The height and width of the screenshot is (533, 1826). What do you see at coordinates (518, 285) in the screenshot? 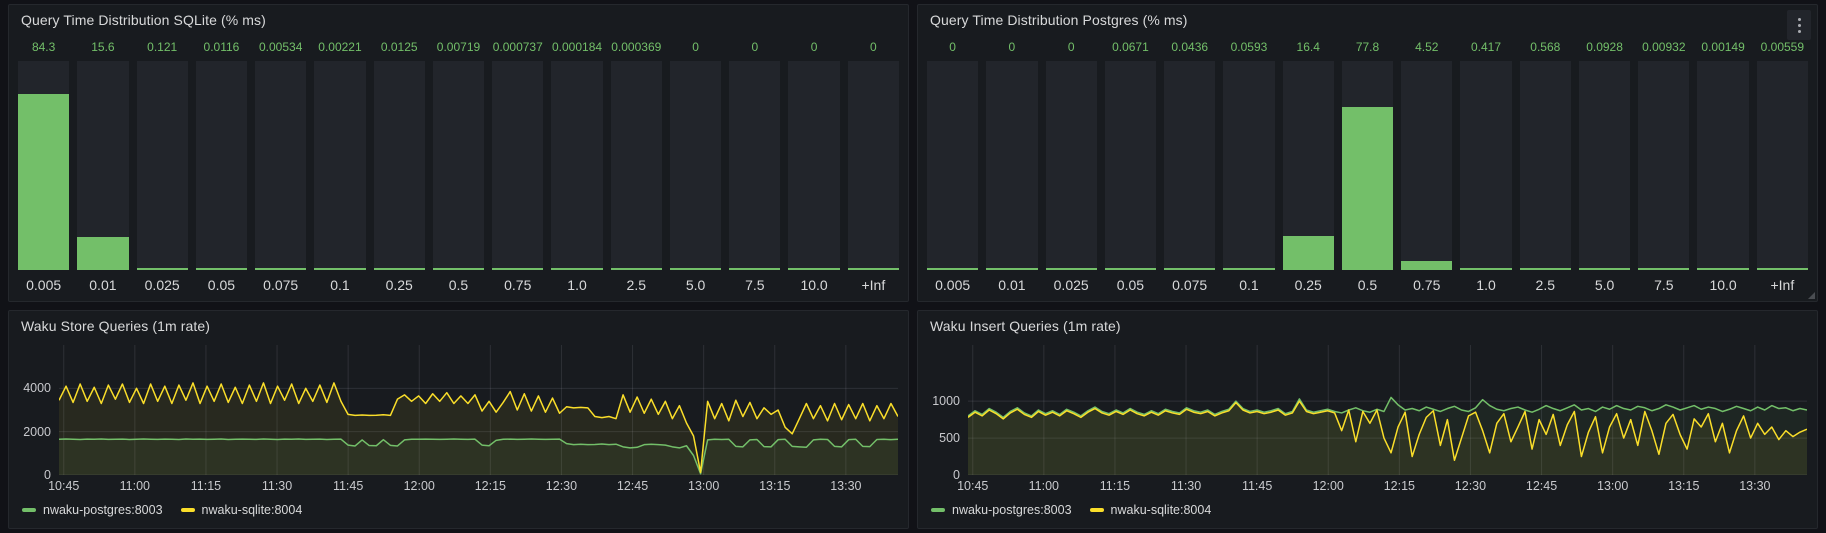
I see `bucket-label: 0.75` at bounding box center [518, 285].